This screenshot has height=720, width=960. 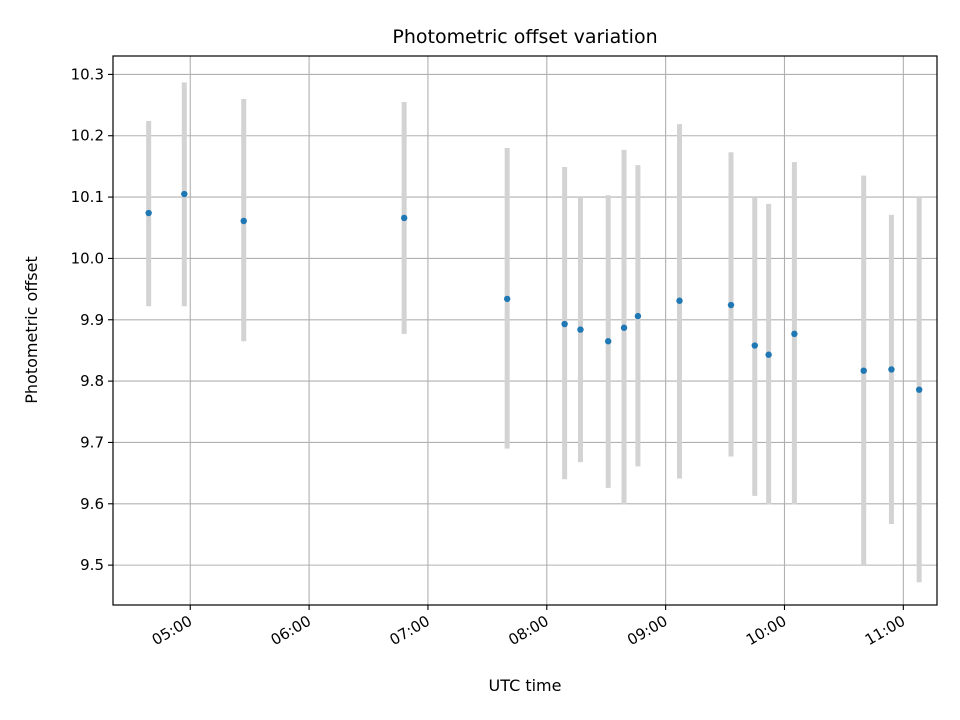 What do you see at coordinates (31, 330) in the screenshot?
I see `y-axis-label: Photometric offset` at bounding box center [31, 330].